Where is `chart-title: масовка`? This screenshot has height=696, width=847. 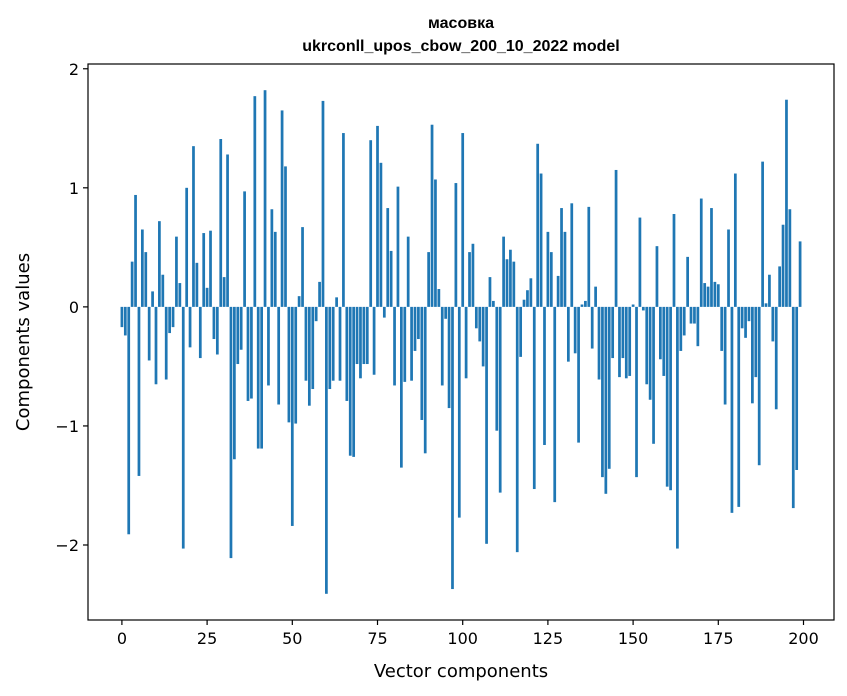 chart-title: масовка is located at coordinates (461, 23).